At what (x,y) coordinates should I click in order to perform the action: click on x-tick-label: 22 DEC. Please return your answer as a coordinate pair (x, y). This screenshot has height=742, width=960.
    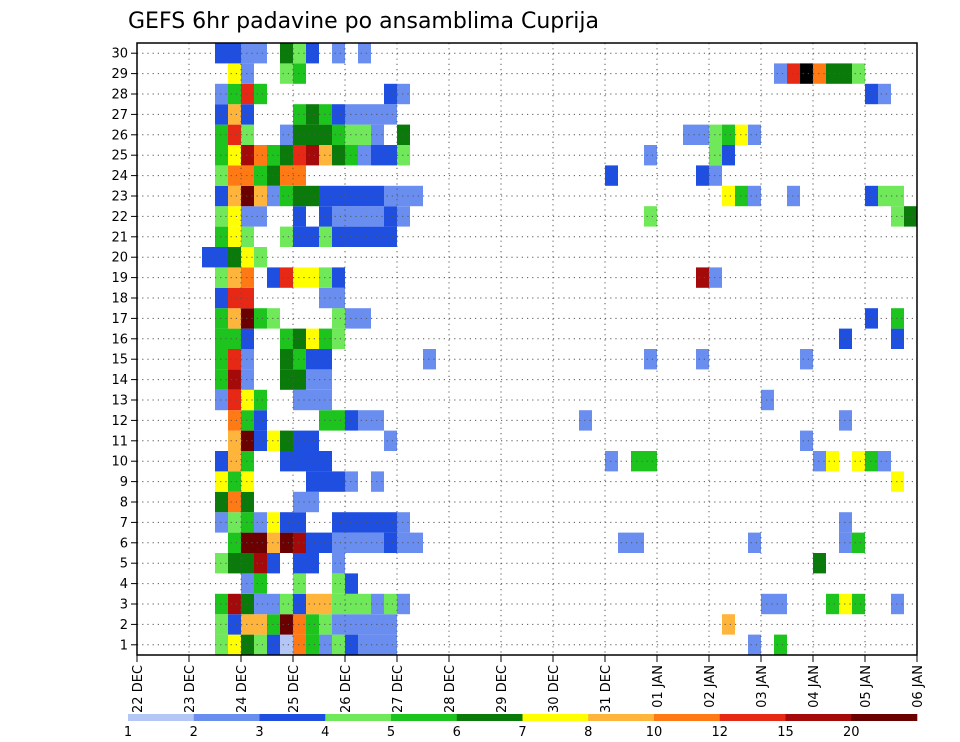
    Looking at the image, I should click on (138, 689).